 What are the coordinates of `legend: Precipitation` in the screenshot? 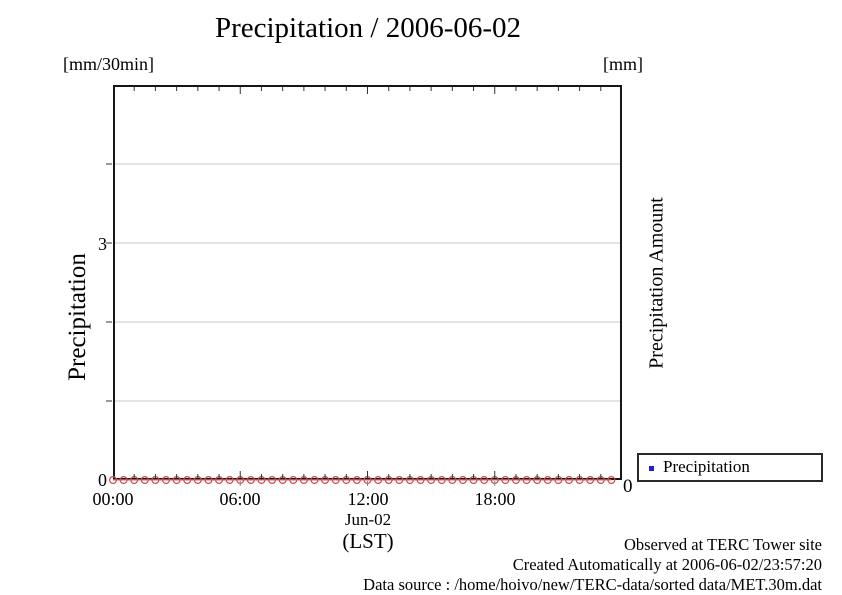 It's located at (730, 467).